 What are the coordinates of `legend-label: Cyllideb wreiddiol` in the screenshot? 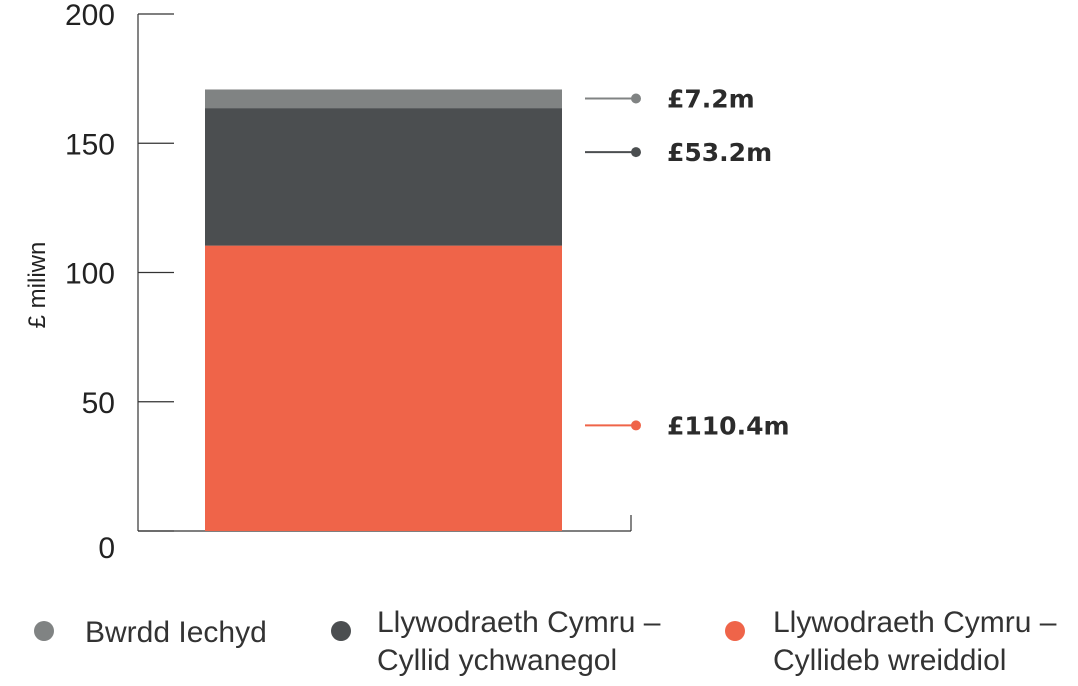 It's located at (889, 660).